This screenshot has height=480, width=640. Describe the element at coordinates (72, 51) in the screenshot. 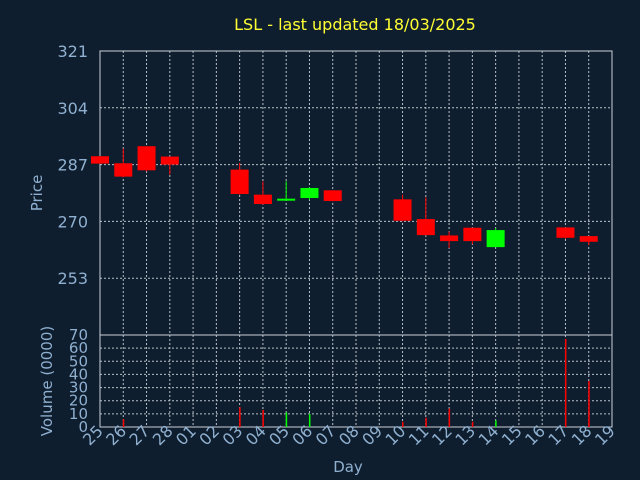

I see `price-tick-label: 321` at that location.